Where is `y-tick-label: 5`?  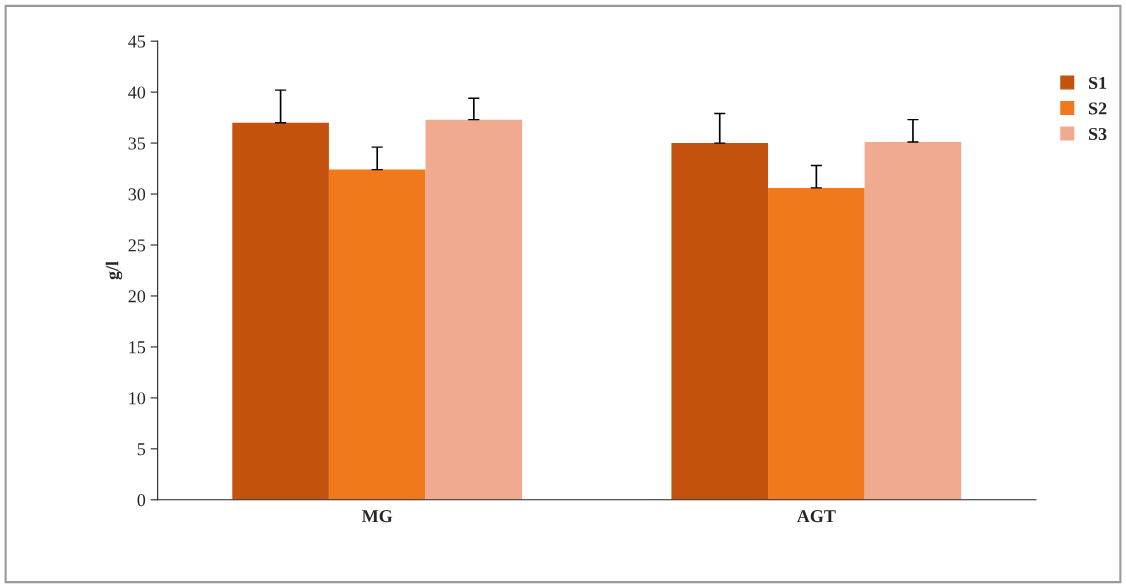 y-tick-label: 5 is located at coordinates (141, 449).